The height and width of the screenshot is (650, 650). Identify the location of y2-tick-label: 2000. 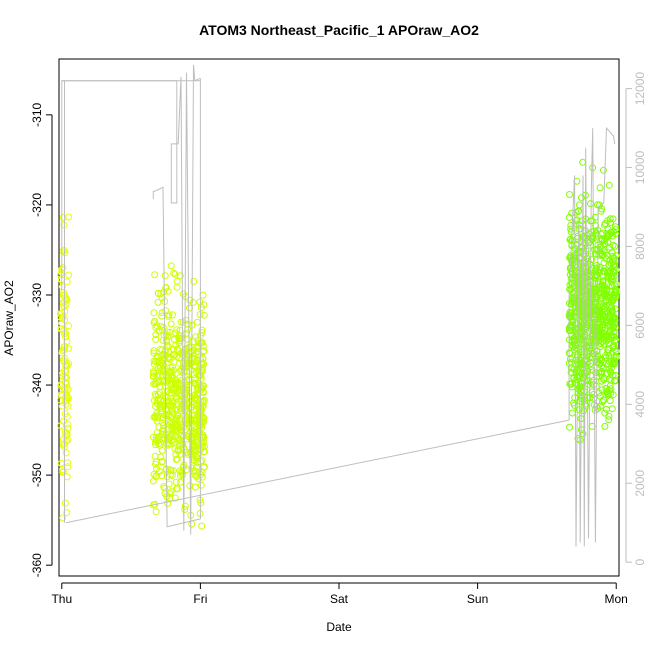
(640, 483).